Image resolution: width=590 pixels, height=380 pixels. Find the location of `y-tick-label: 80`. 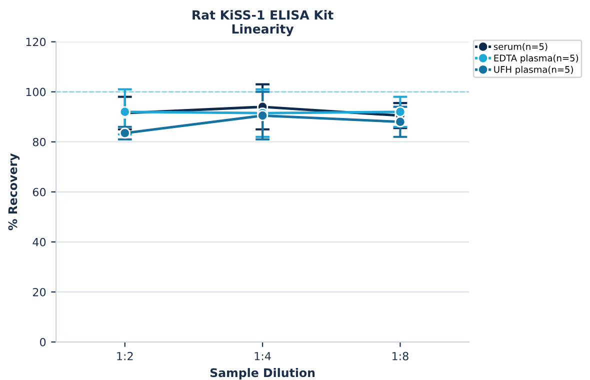

y-tick-label: 80 is located at coordinates (39, 142).